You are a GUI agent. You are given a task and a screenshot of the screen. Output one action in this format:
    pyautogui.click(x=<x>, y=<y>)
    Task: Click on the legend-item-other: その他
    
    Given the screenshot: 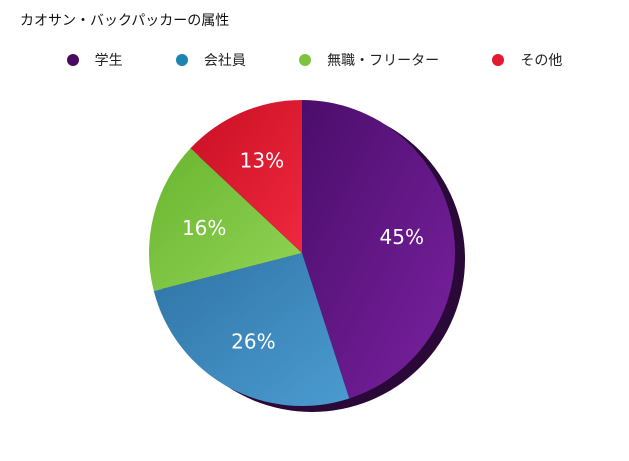 What is the action you would take?
    pyautogui.click(x=527, y=60)
    